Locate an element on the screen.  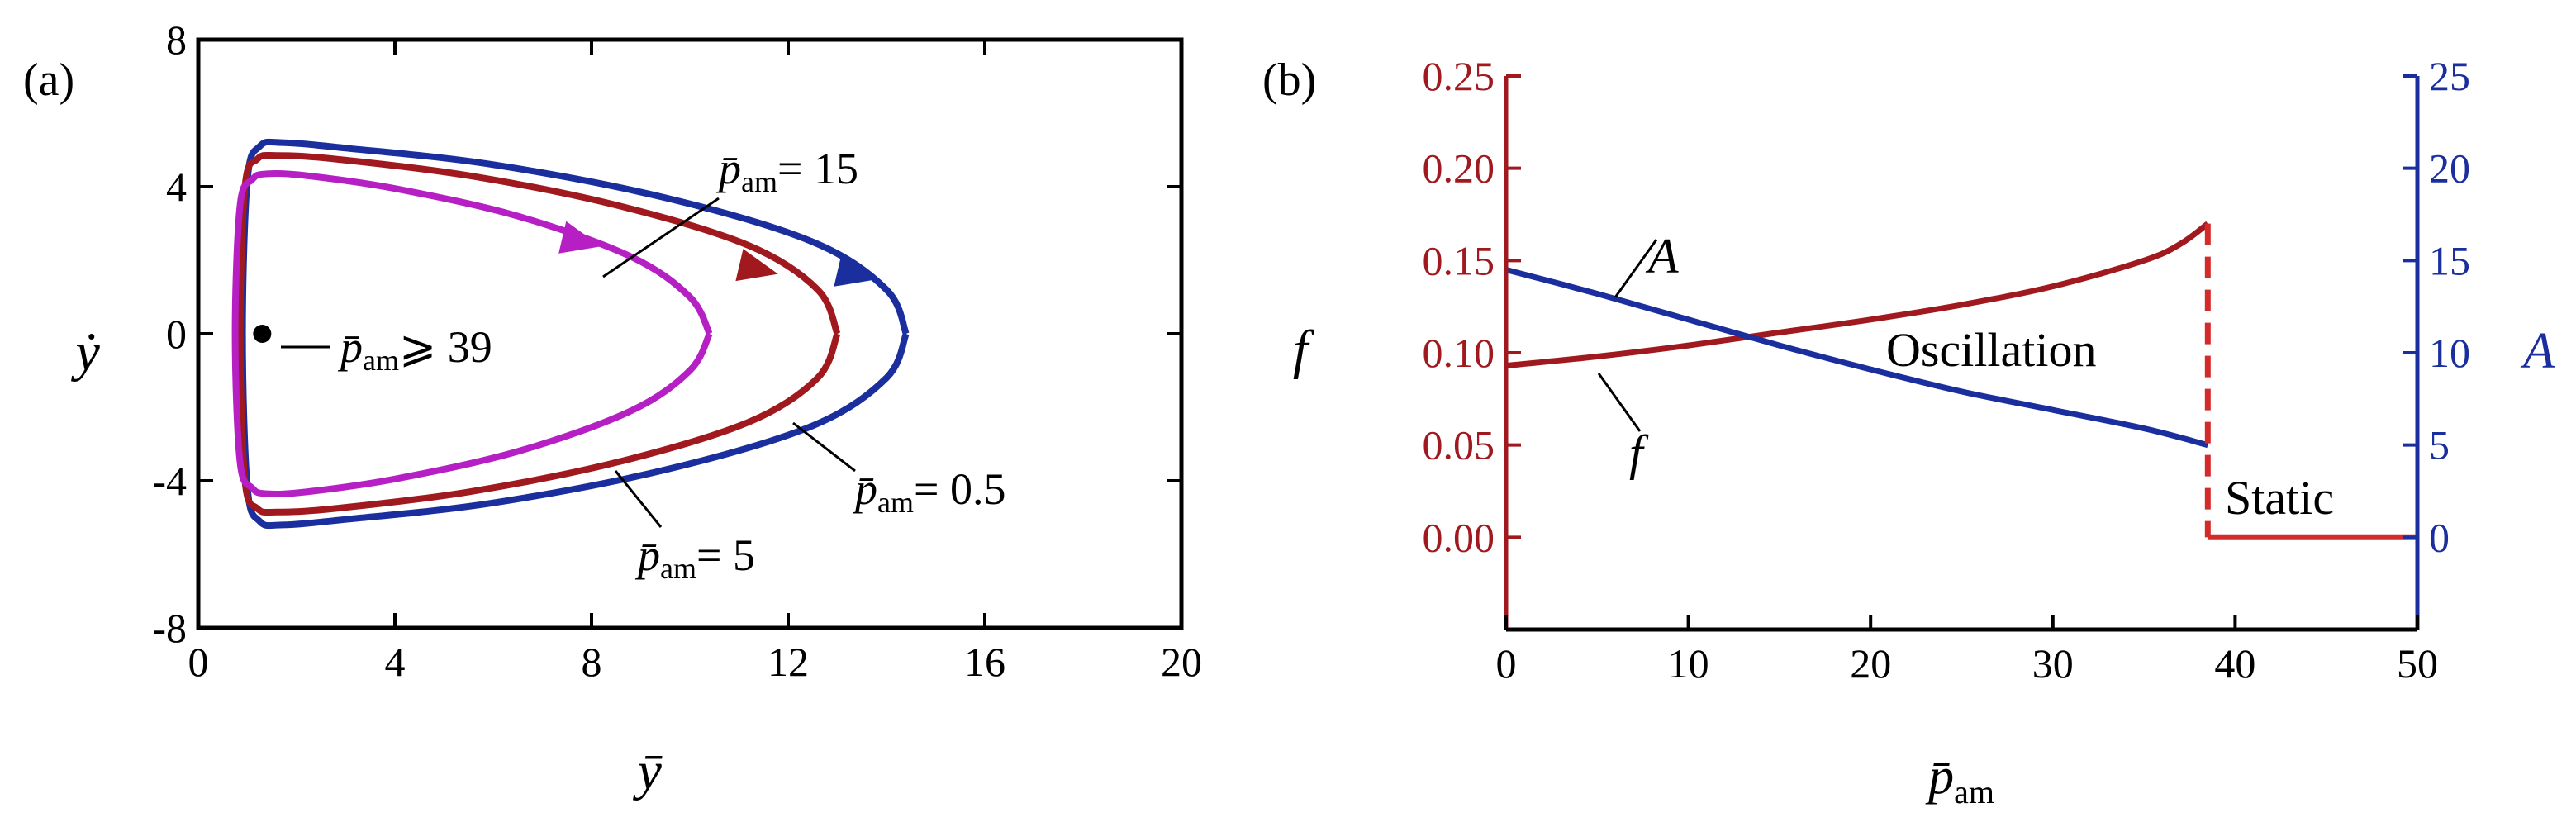
right-tick-label: 5 is located at coordinates (2439, 445).